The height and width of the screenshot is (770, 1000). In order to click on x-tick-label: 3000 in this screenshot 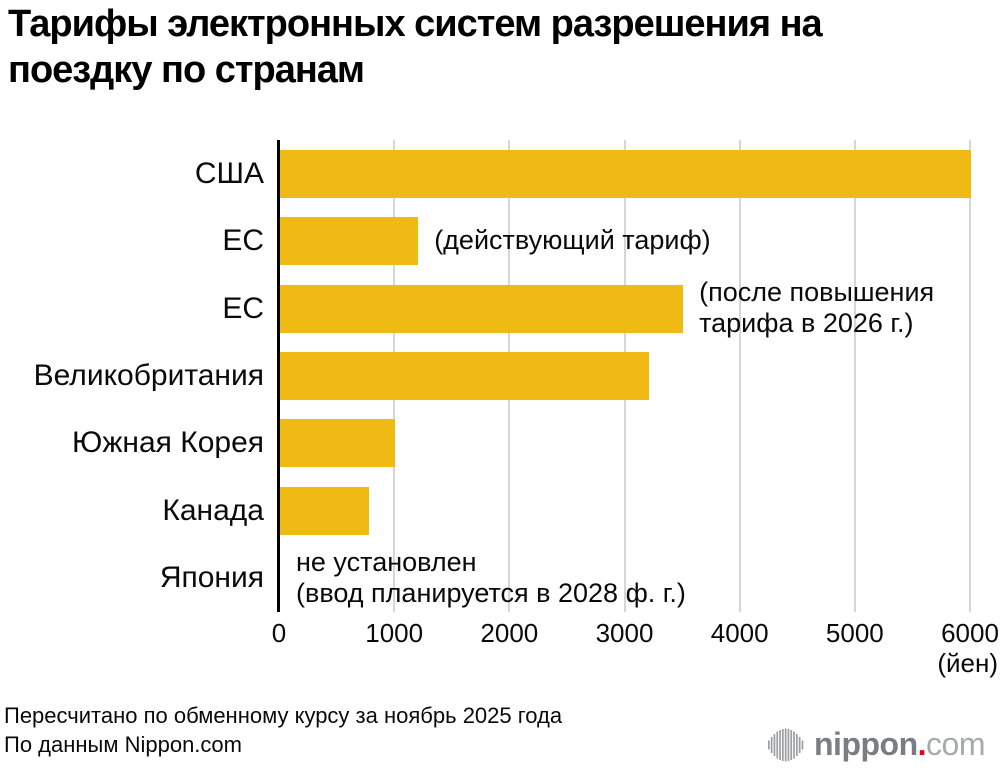, I will do `click(624, 633)`.